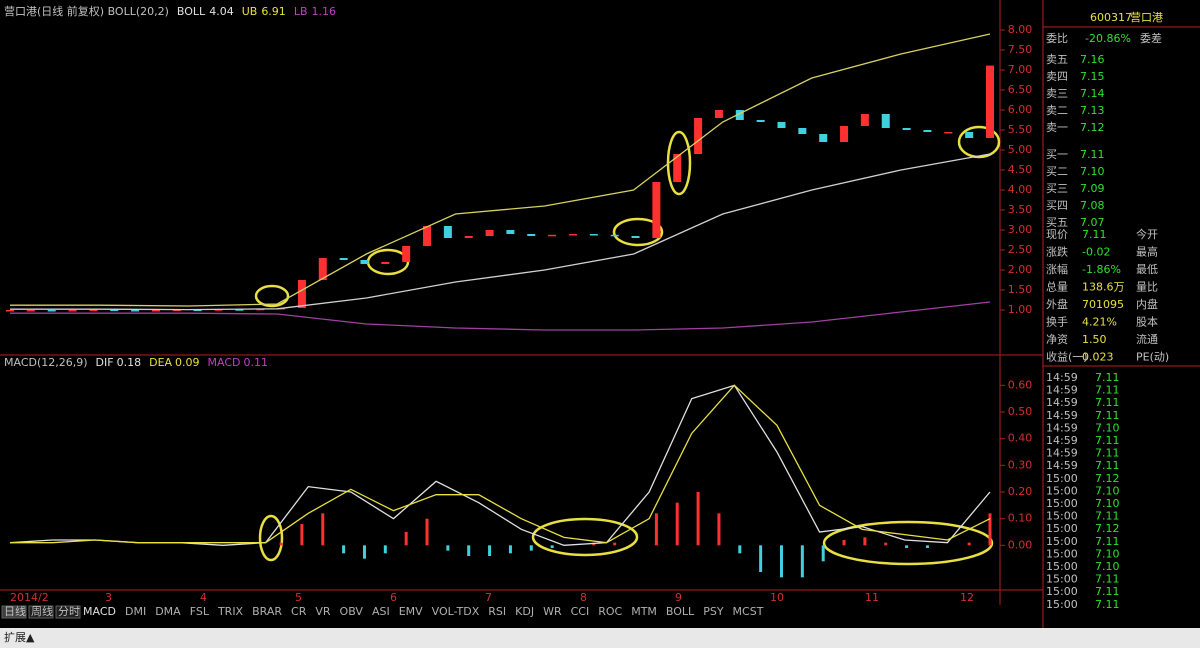  Describe the element at coordinates (777, 597) in the screenshot. I see `x-tick-label: 10` at that location.